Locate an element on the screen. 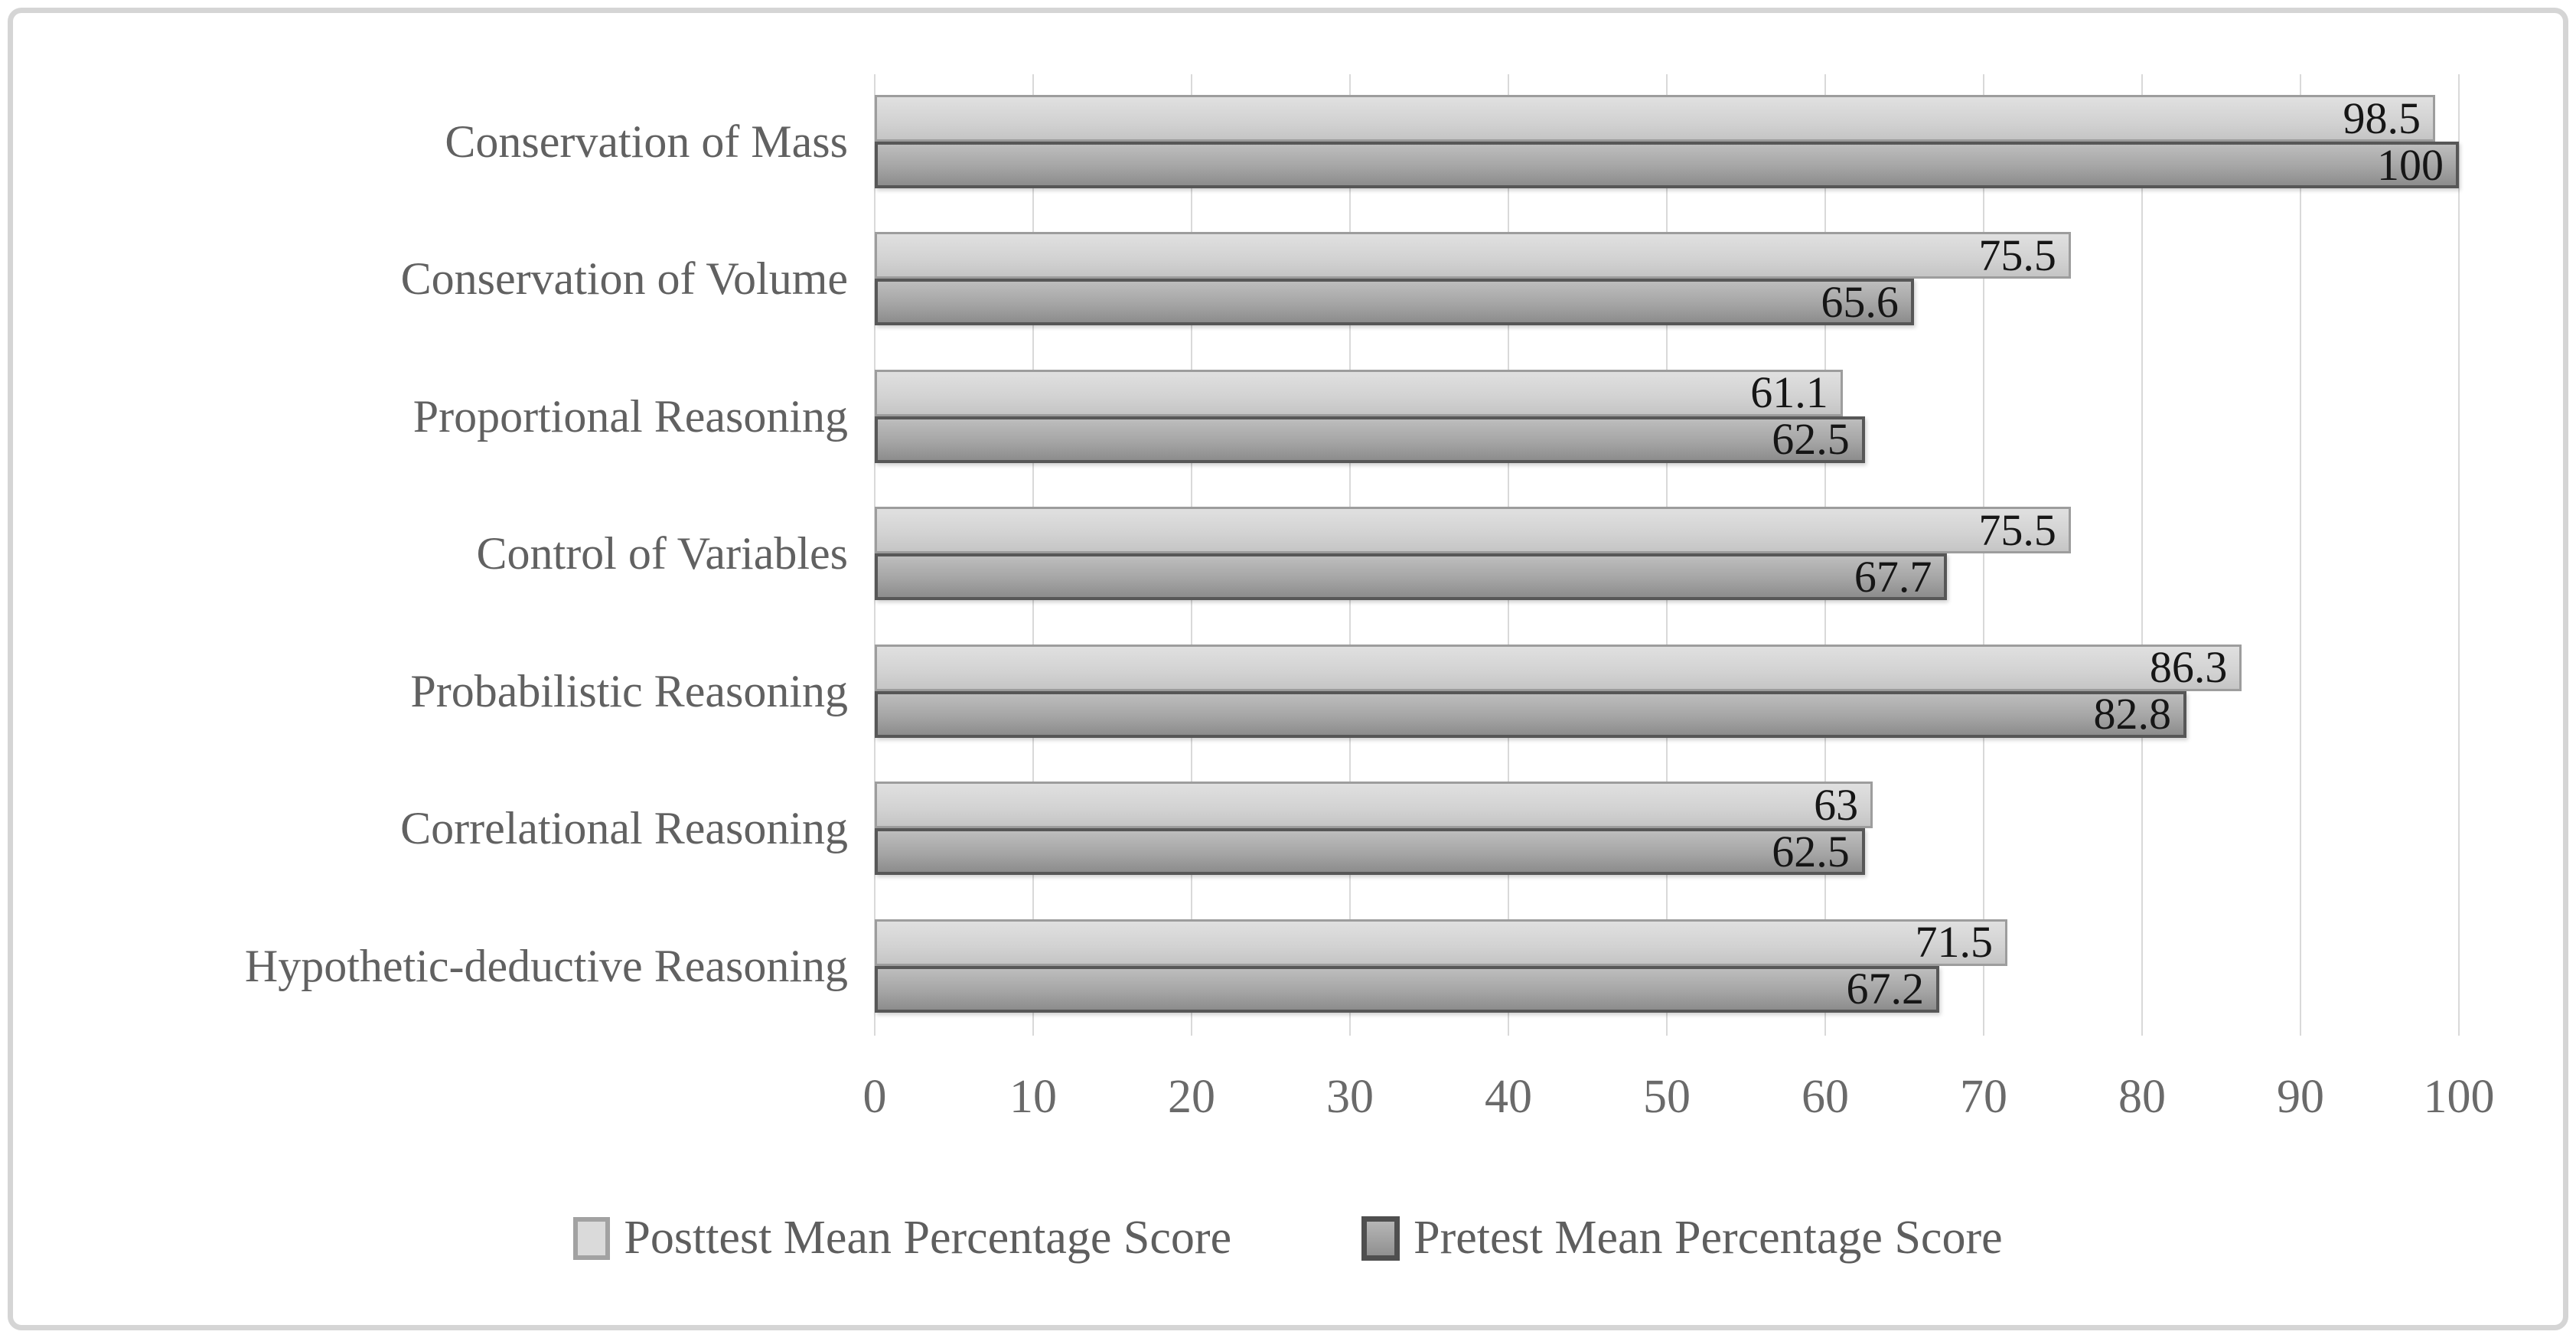 The height and width of the screenshot is (1338, 2576). bar-value-label: 61.1 is located at coordinates (1789, 393).